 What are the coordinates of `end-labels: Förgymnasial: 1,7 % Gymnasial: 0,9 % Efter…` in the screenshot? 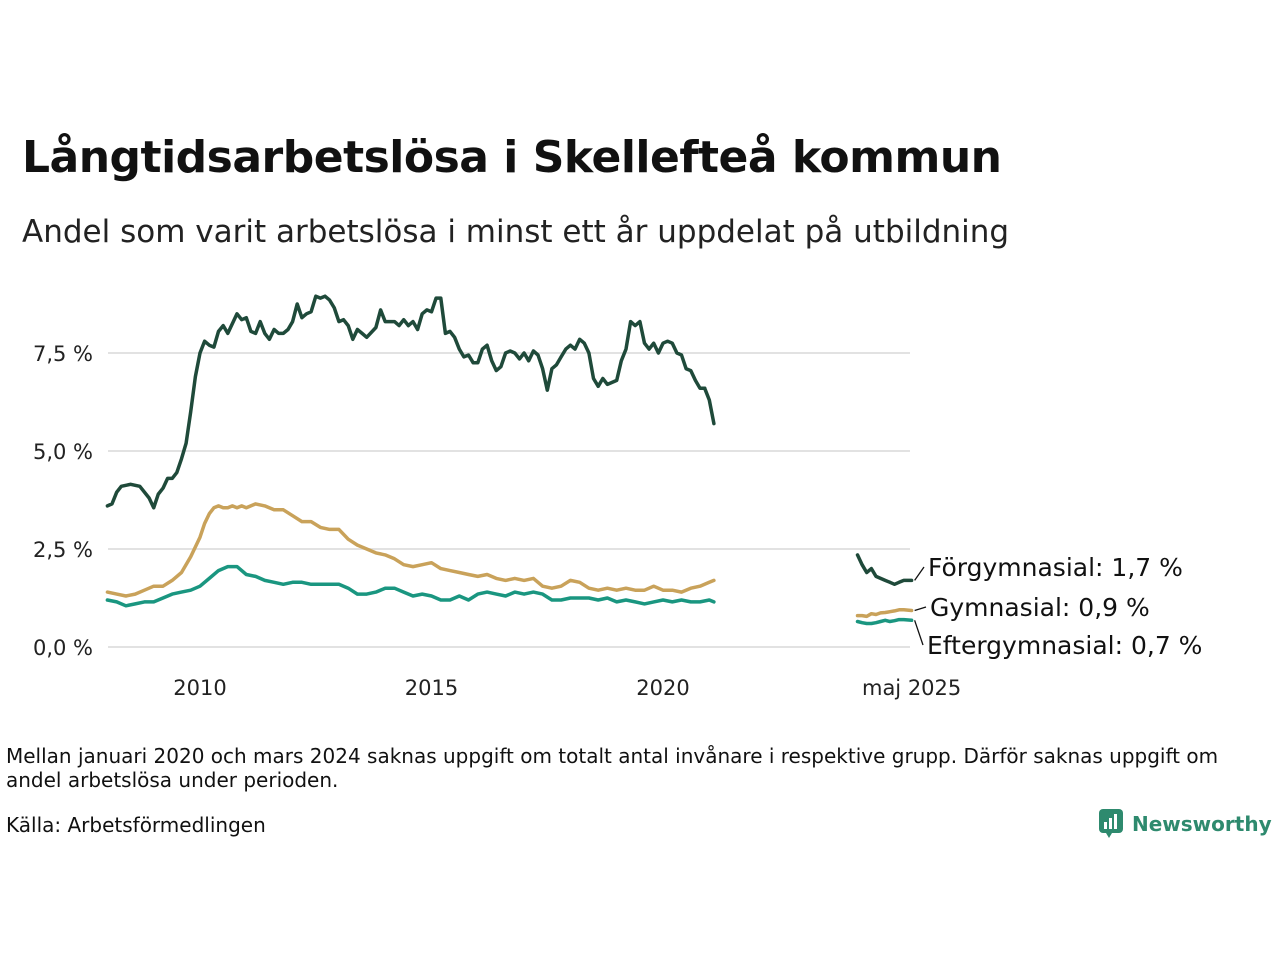 It's located at (1058, 606).